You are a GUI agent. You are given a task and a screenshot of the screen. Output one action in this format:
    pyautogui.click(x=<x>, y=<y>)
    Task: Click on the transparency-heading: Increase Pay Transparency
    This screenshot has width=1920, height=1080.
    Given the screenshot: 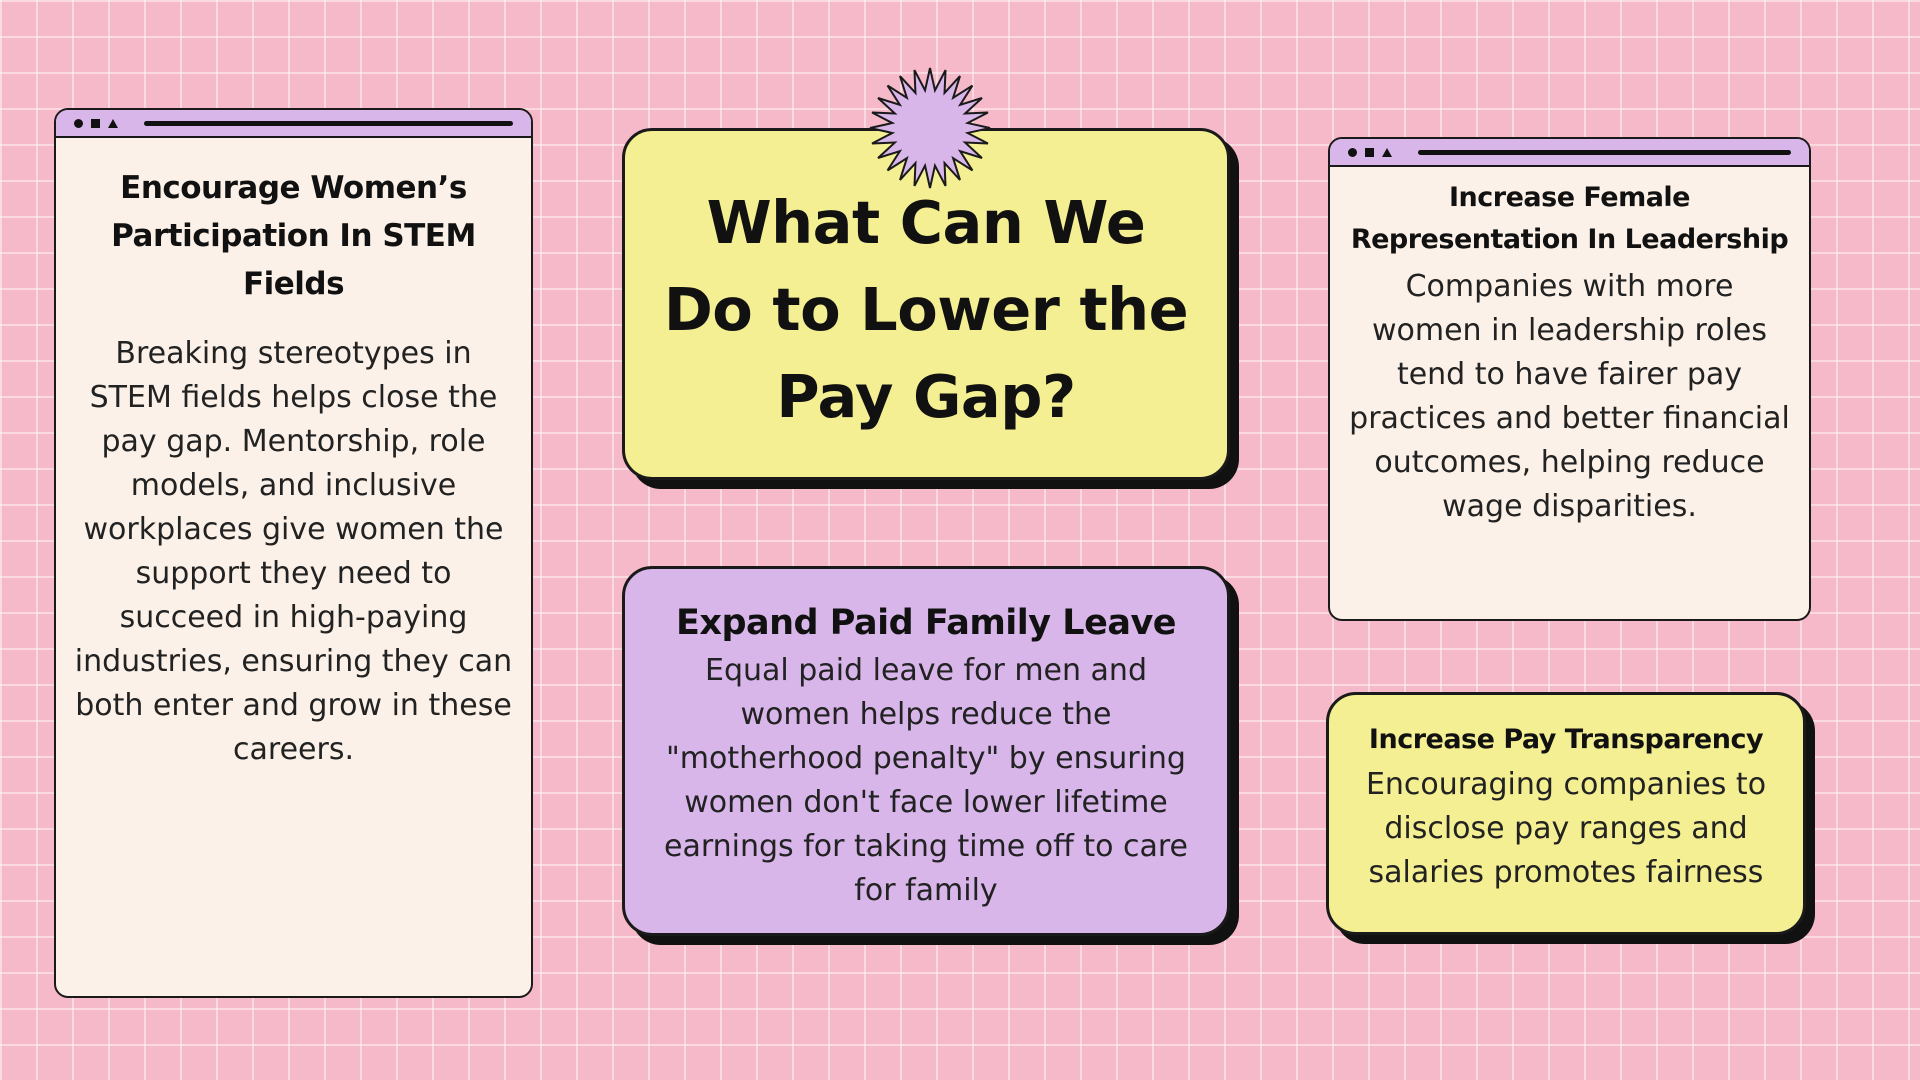 What is the action you would take?
    pyautogui.click(x=1566, y=739)
    